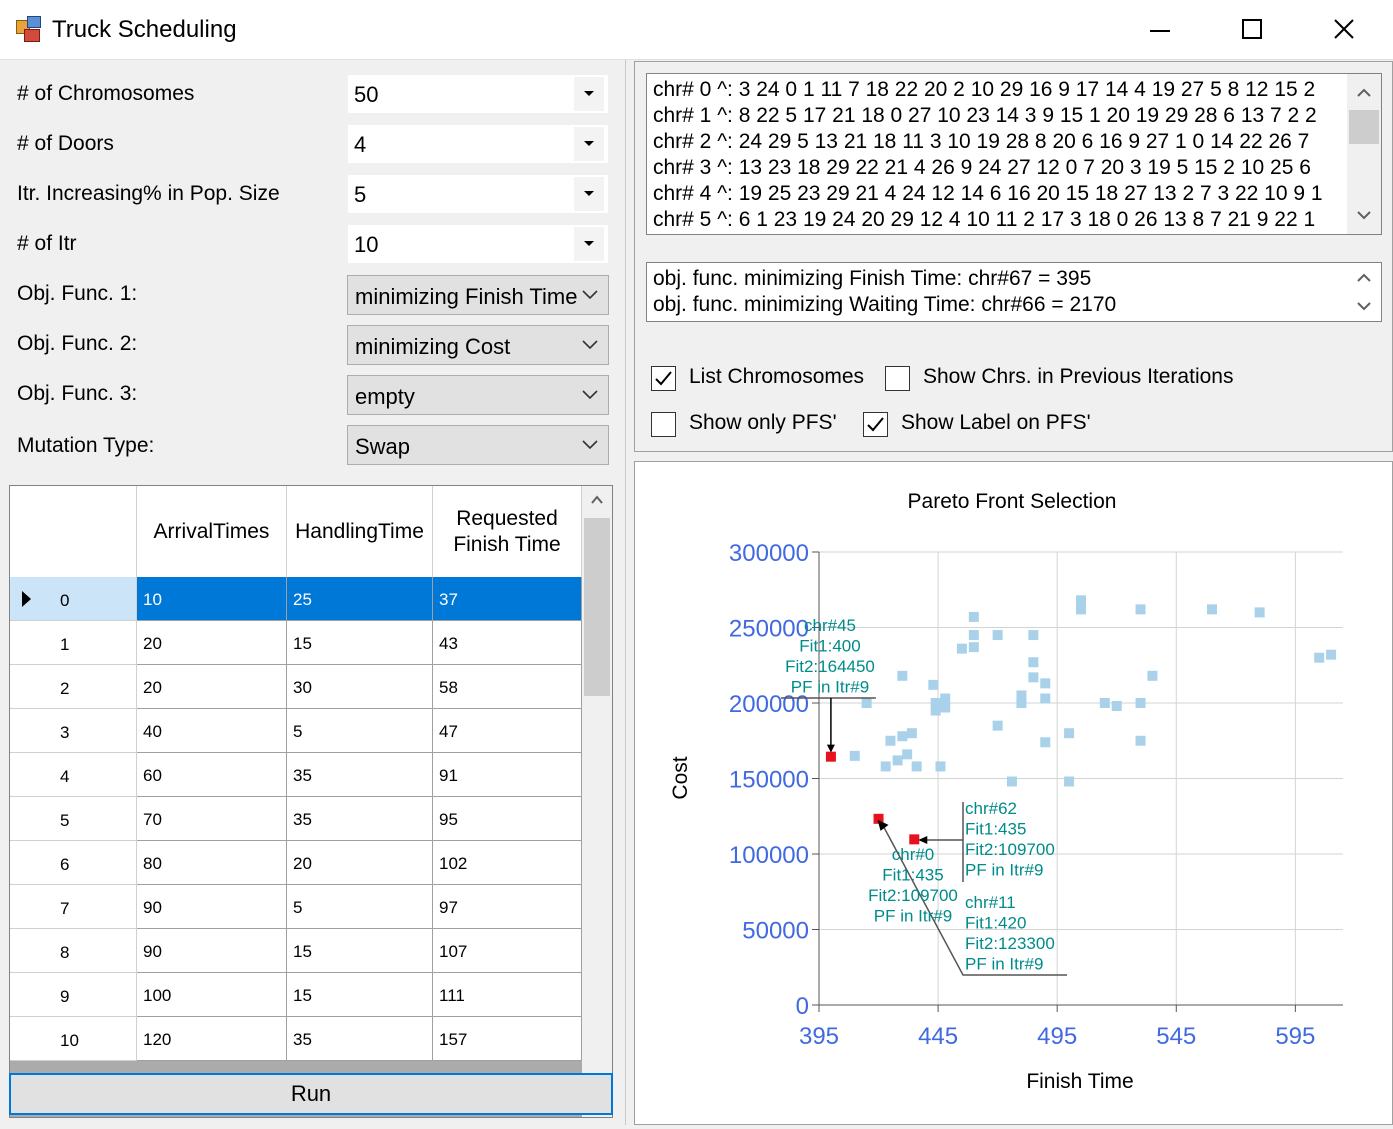  I want to click on itr-combo: 10, so click(478, 244).